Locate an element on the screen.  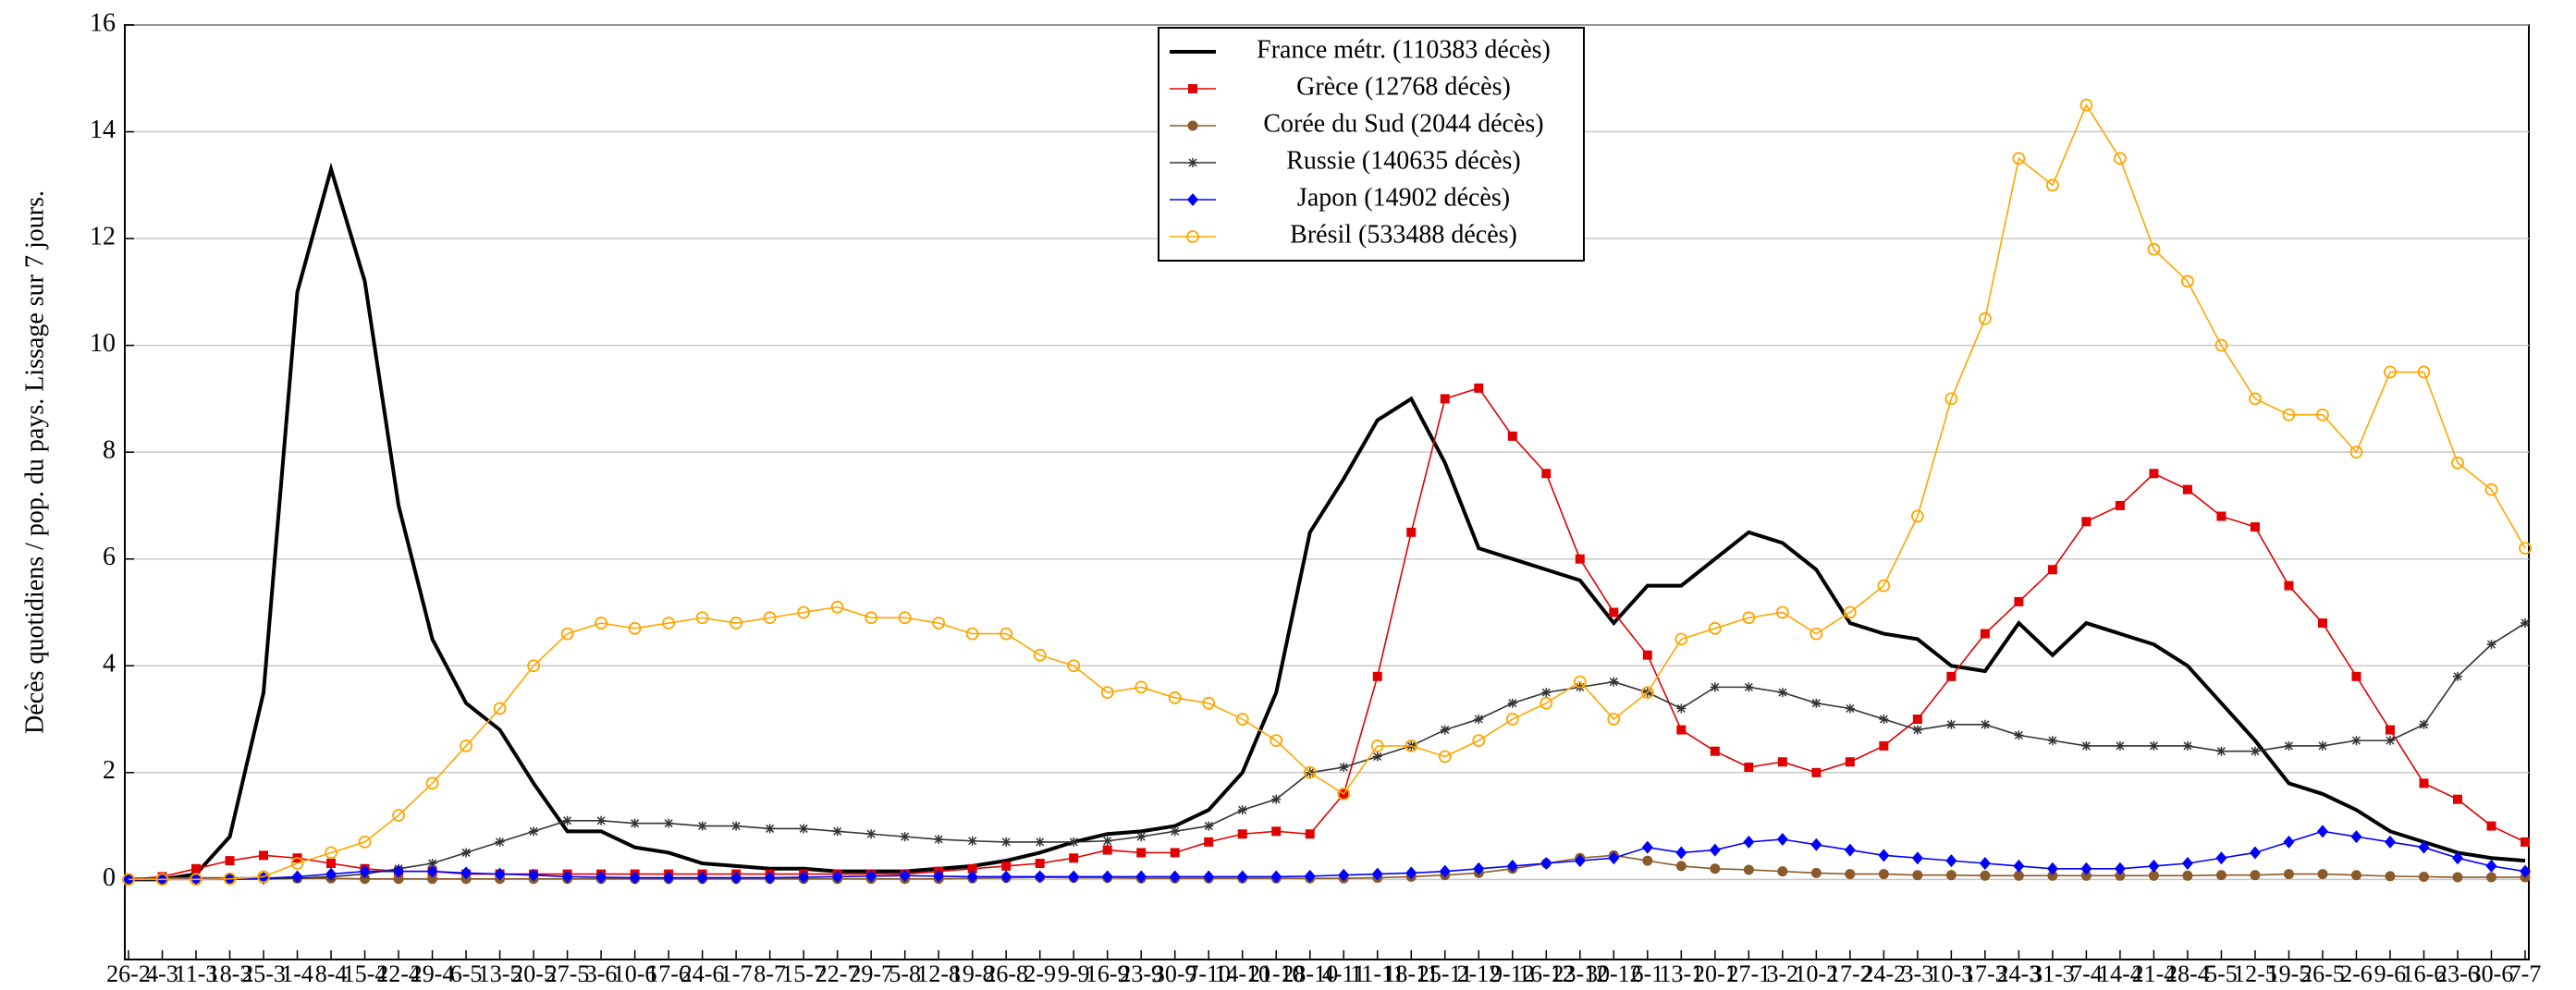
y-tick-label: 6 is located at coordinates (109, 557).